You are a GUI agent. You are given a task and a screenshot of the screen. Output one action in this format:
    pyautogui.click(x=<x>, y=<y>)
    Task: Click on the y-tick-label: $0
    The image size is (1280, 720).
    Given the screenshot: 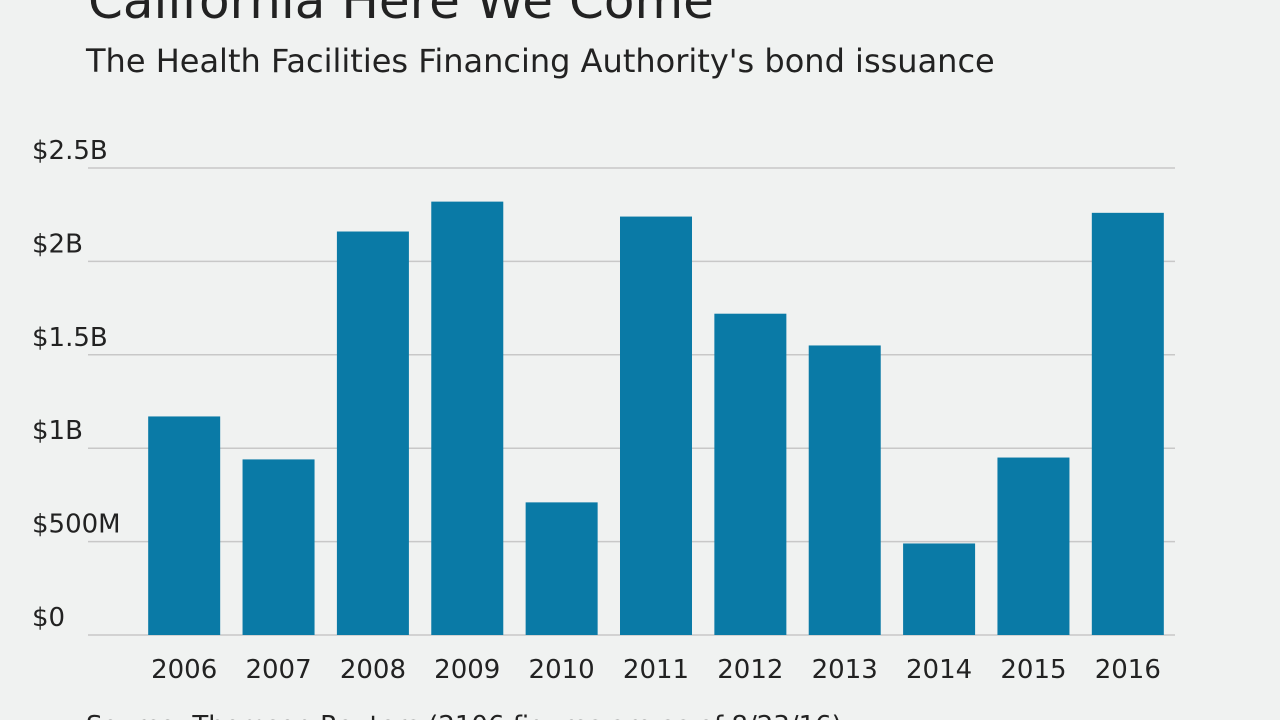 What is the action you would take?
    pyautogui.click(x=48, y=618)
    